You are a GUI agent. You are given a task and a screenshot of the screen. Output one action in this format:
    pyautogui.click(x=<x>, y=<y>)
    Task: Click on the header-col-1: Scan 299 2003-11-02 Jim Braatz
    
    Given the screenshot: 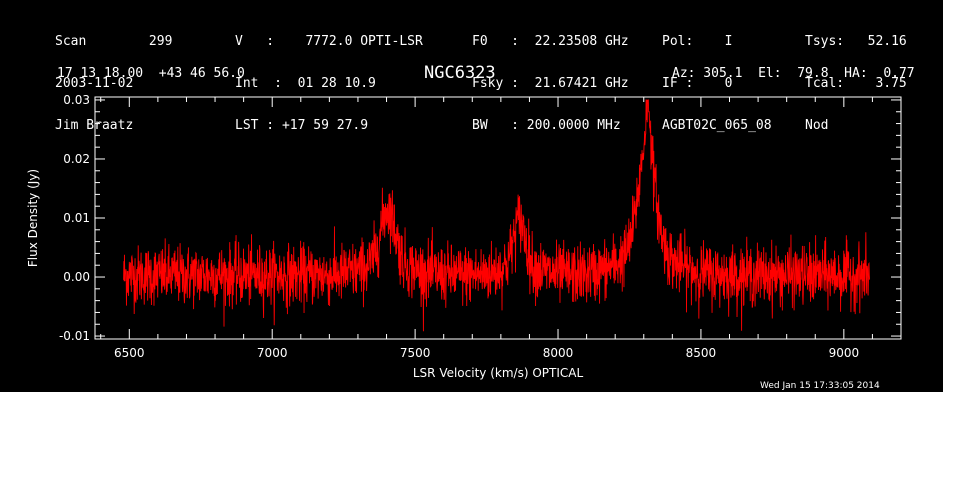 What is the action you would take?
    pyautogui.click(x=113, y=84)
    